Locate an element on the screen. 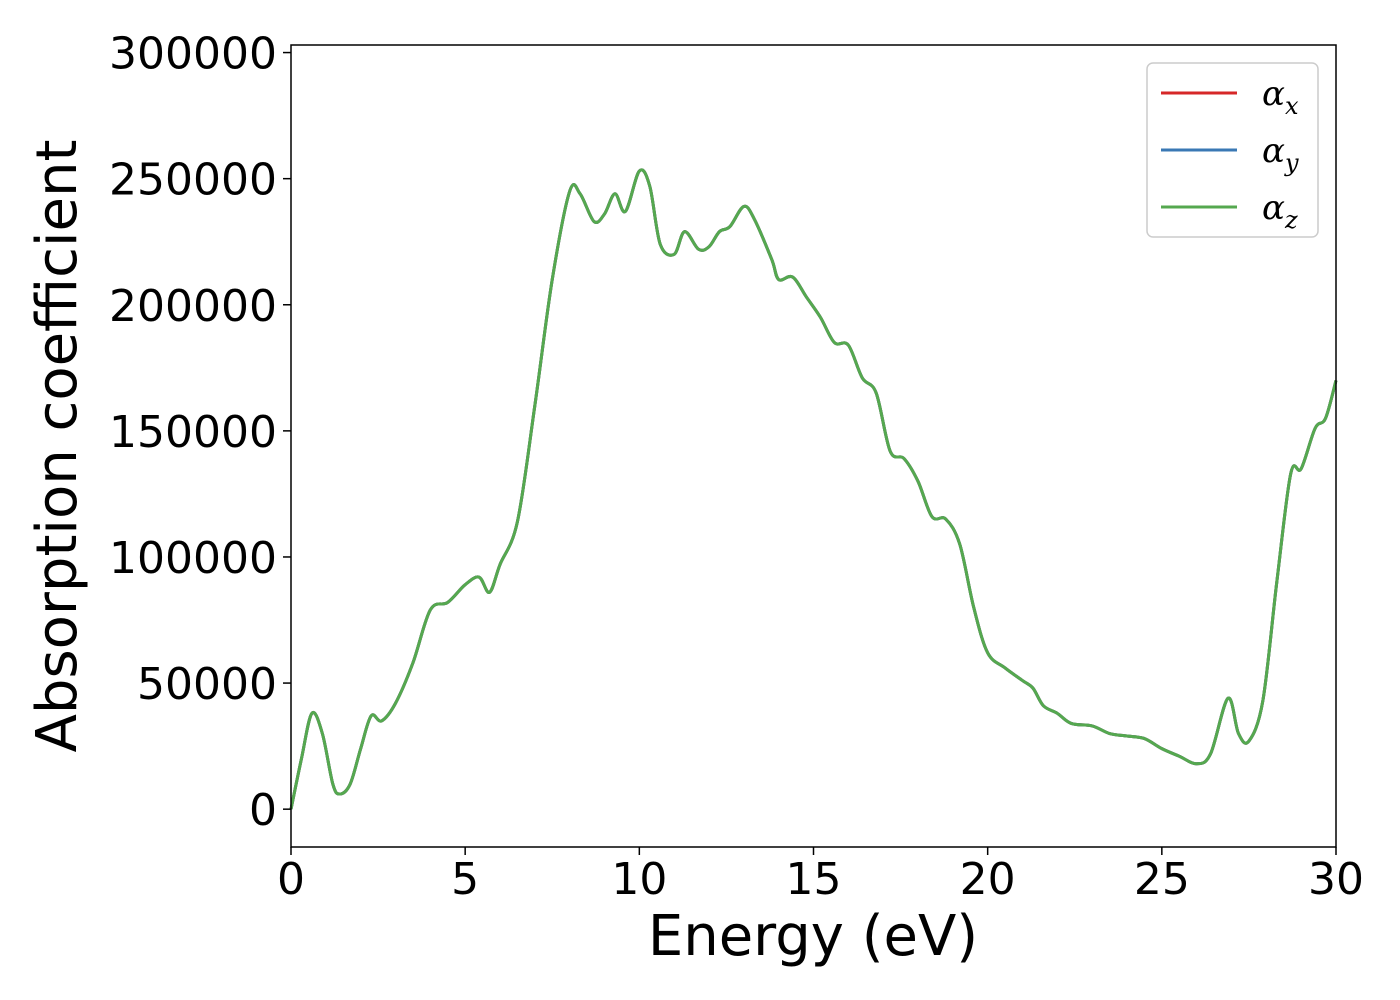  x-axis-label: Energy (eV) is located at coordinates (813, 936).